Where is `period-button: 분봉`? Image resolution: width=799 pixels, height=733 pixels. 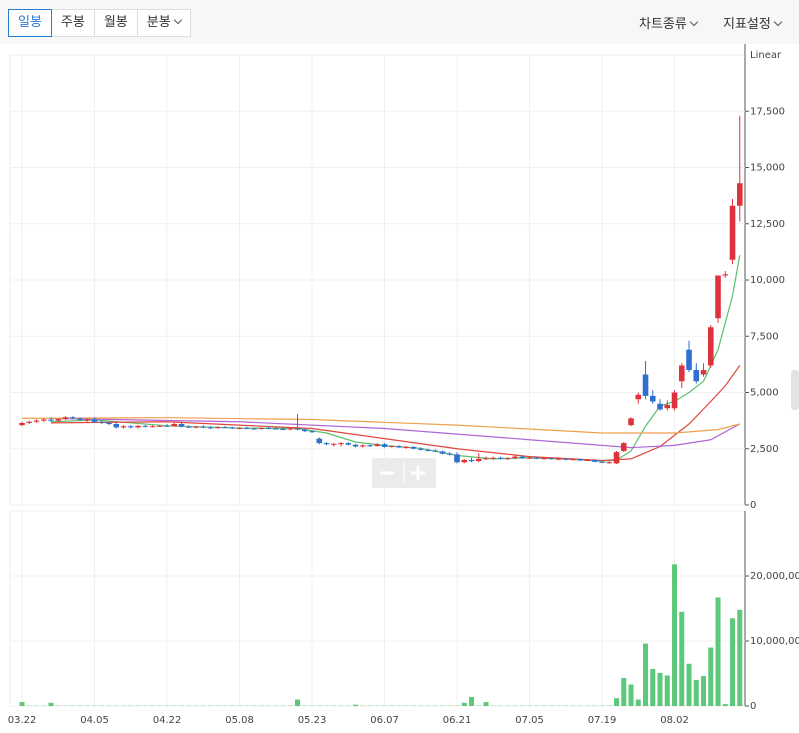 period-button: 분봉 is located at coordinates (163, 23).